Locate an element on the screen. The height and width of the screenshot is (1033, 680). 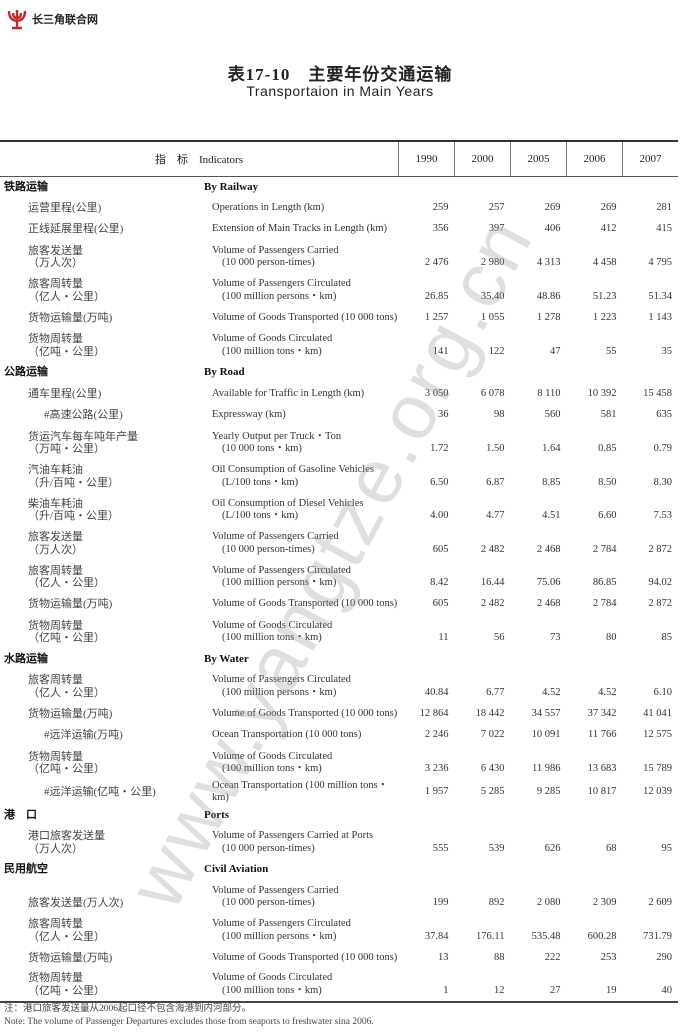
header-year: 2000 is located at coordinates (482, 158).